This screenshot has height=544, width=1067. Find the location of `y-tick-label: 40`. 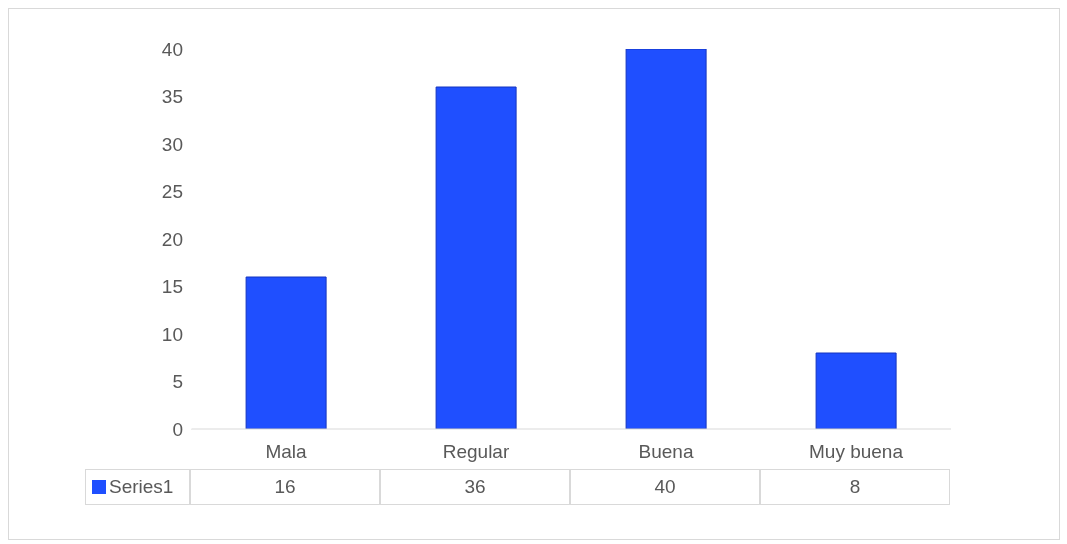

y-tick-label: 40 is located at coordinates (172, 49).